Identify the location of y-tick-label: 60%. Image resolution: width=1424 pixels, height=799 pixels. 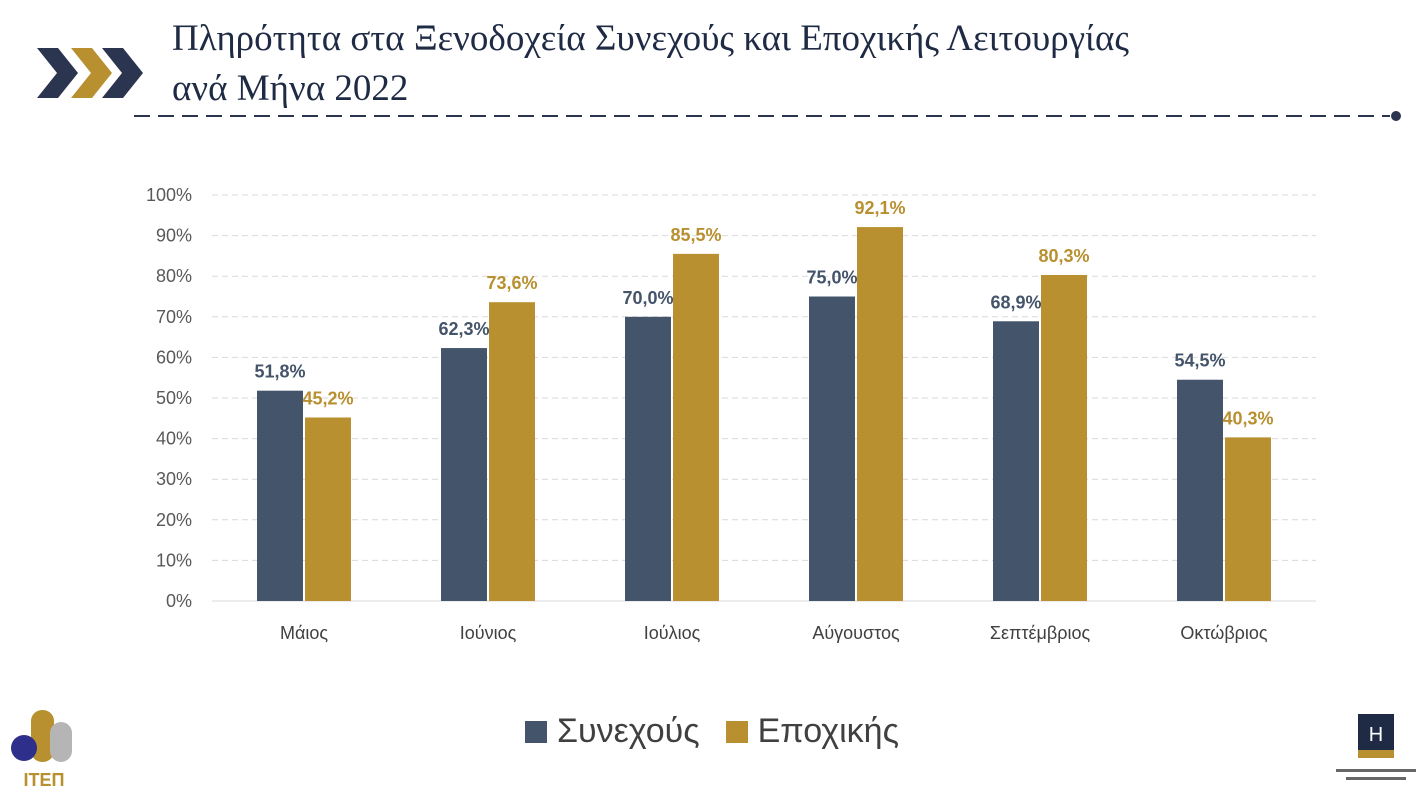
(174, 357).